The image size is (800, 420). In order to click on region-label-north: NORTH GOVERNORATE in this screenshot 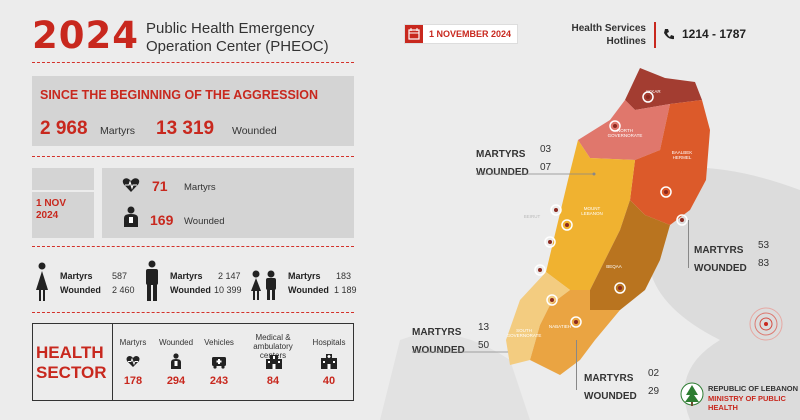, I will do `click(625, 133)`.